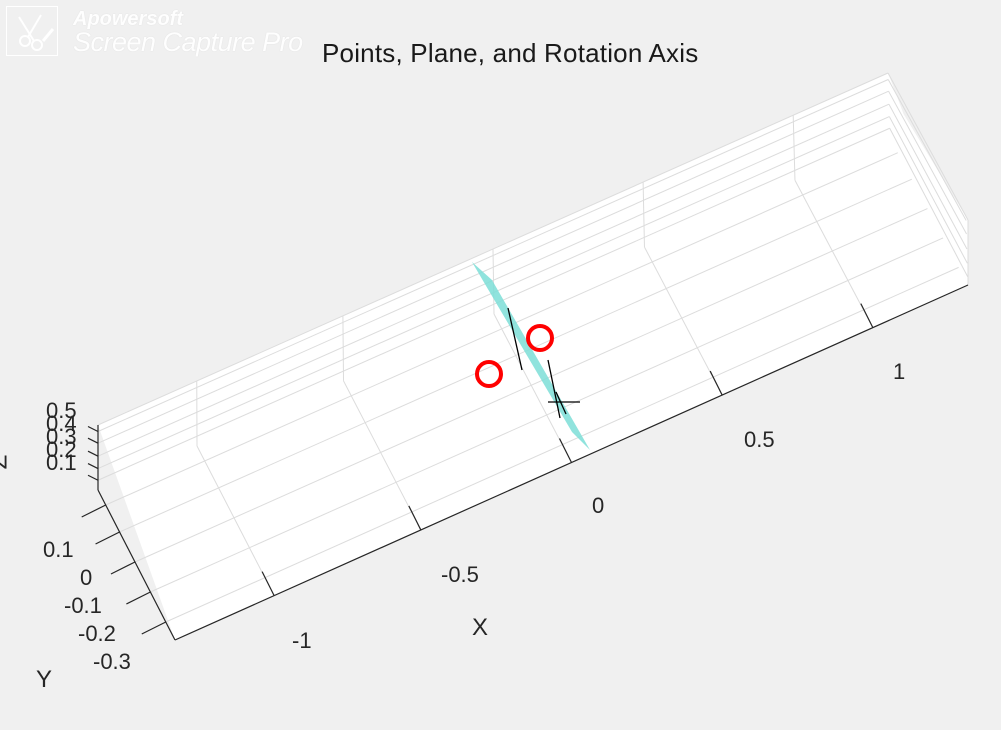  I want to click on z-tick-label: 0.3, so click(61, 436).